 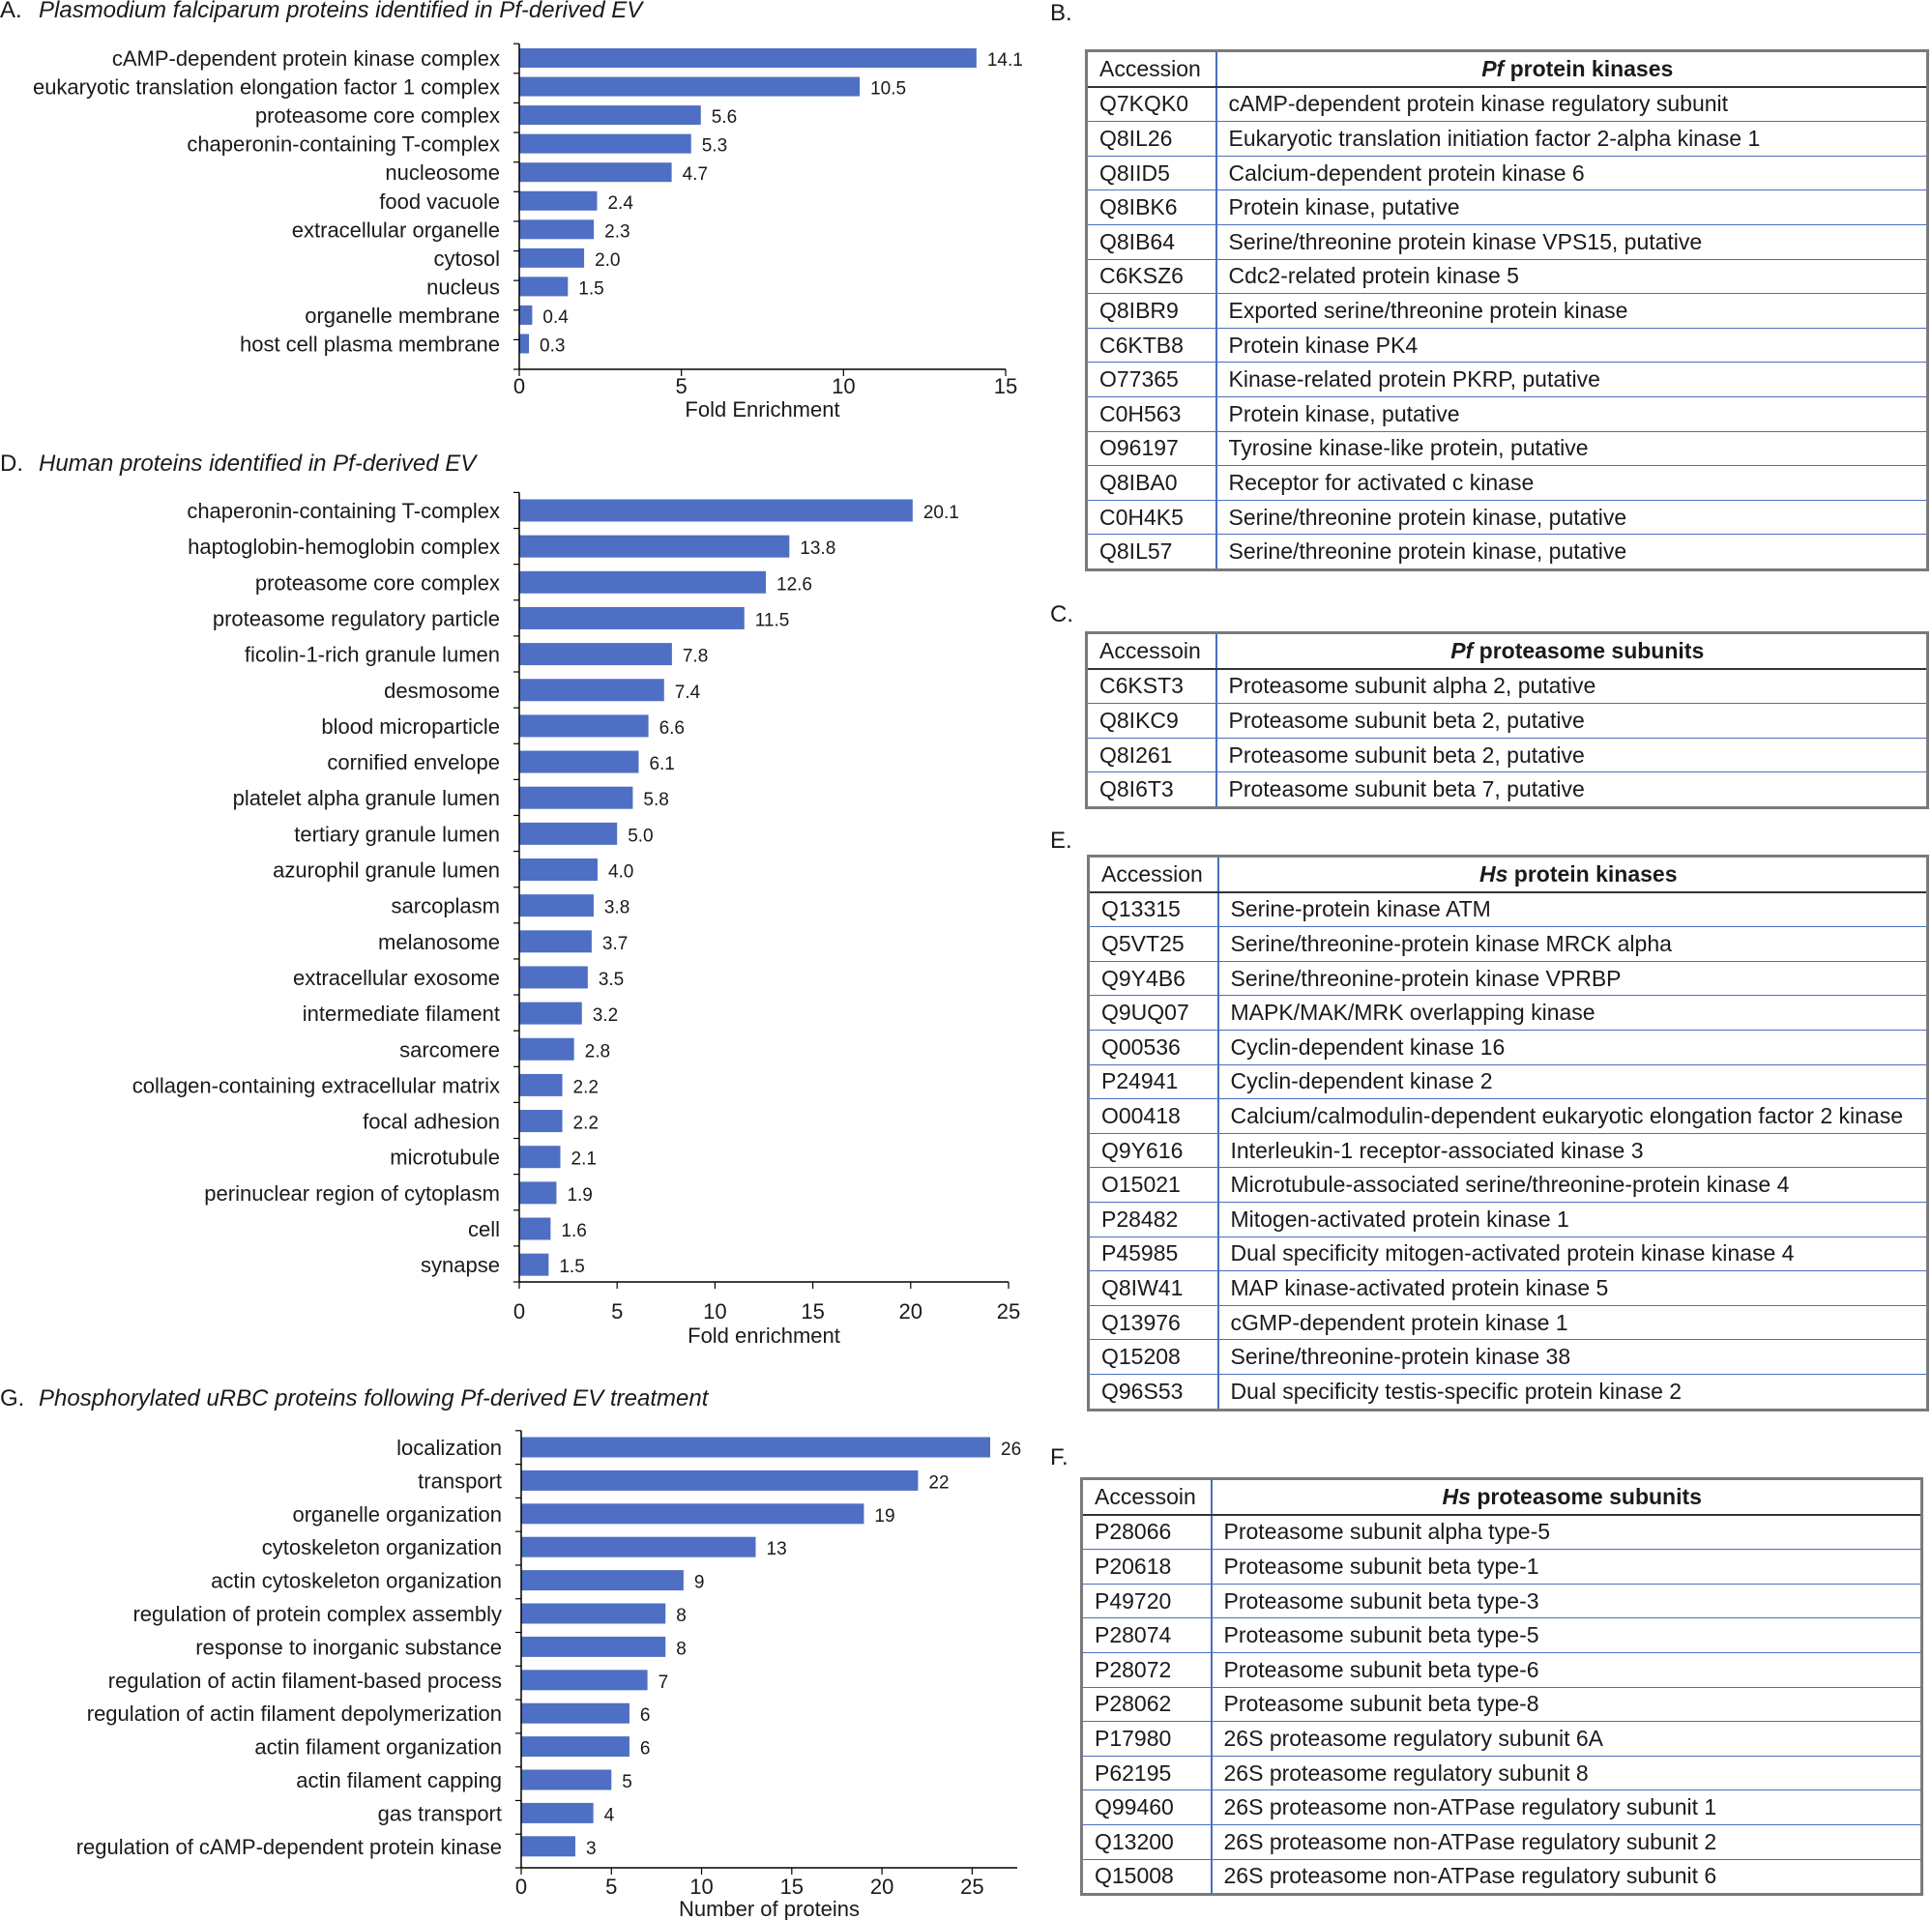 I want to click on accession-cell: O77365, so click(x=1151, y=380).